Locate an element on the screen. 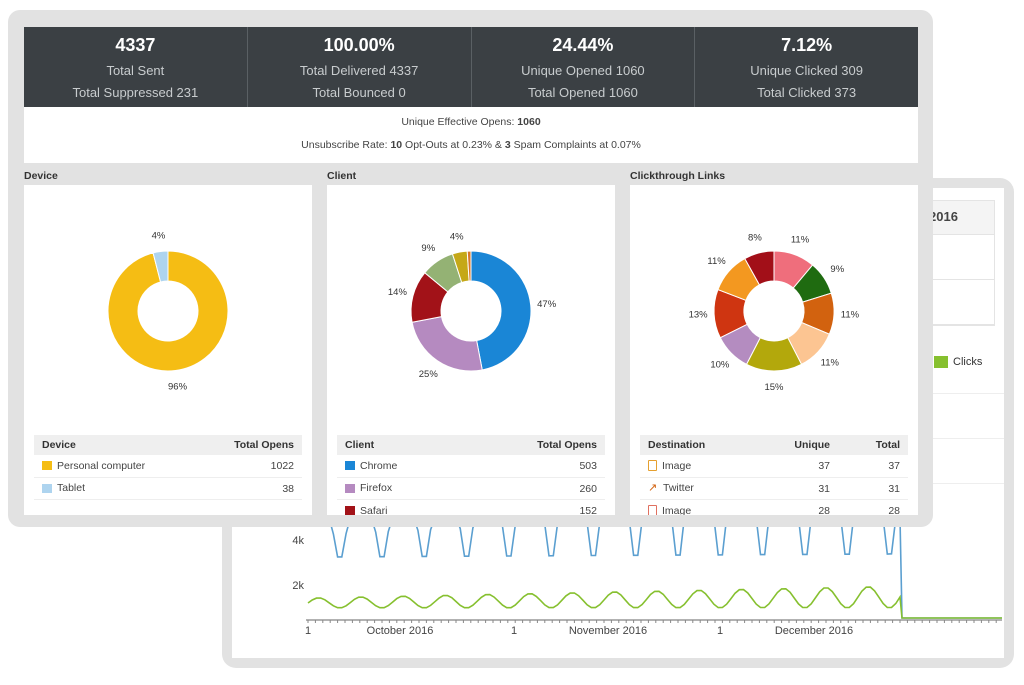  slice-label: 15% is located at coordinates (774, 387).